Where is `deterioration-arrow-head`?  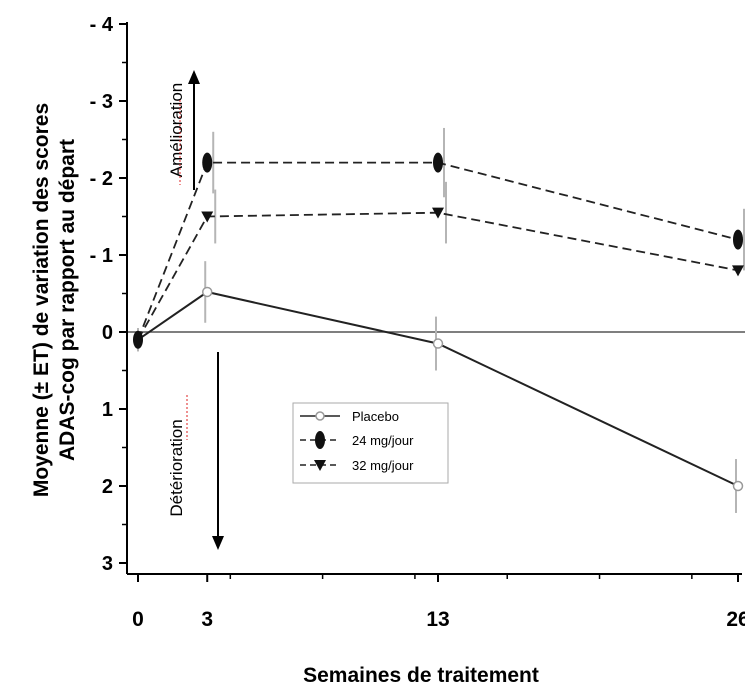 deterioration-arrow-head is located at coordinates (218, 543).